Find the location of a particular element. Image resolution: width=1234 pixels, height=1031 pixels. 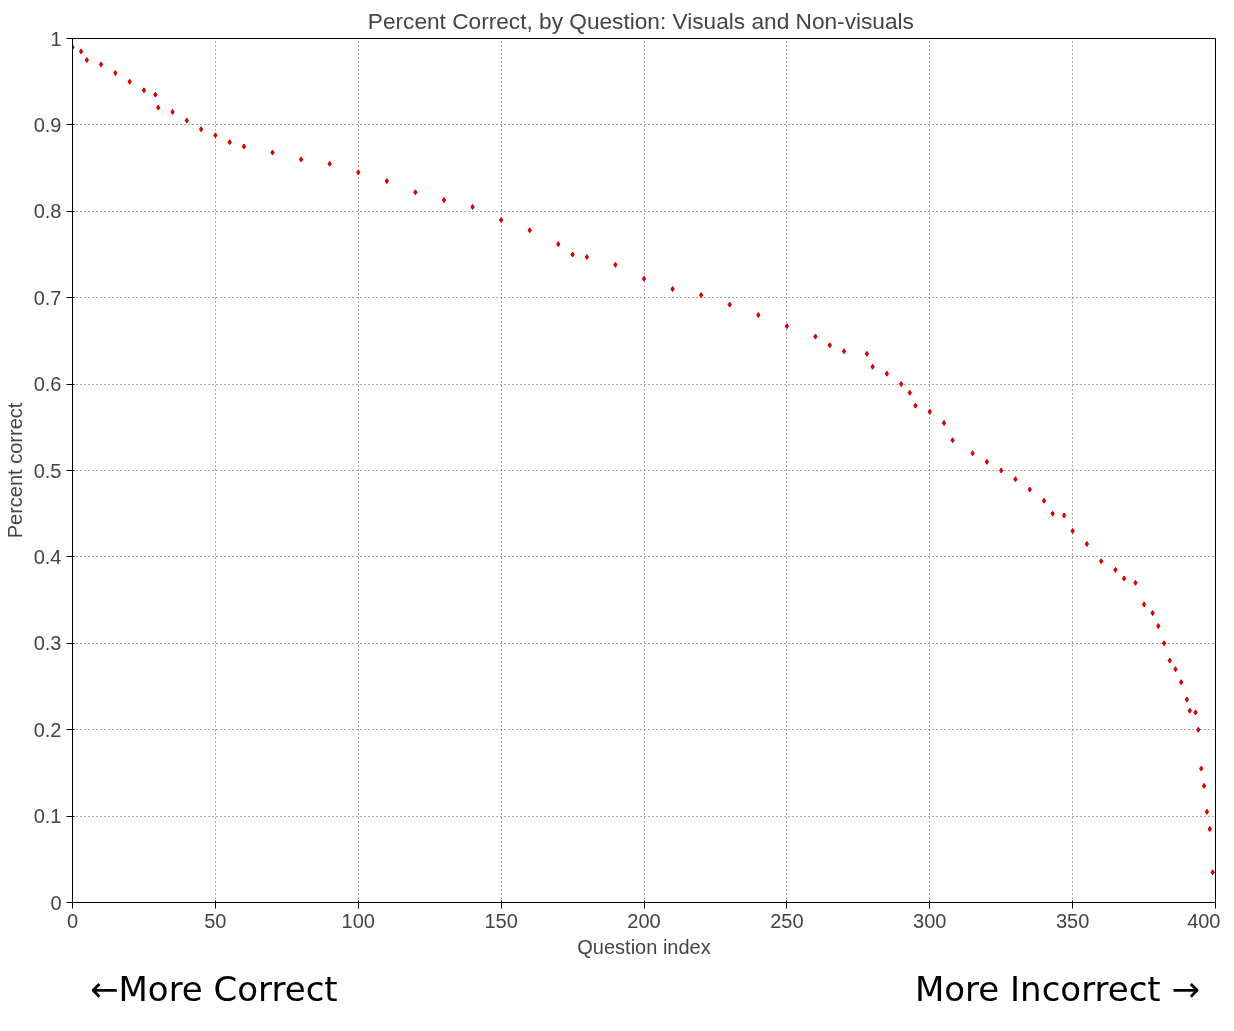

y-tick-label: 1 is located at coordinates (56, 38).